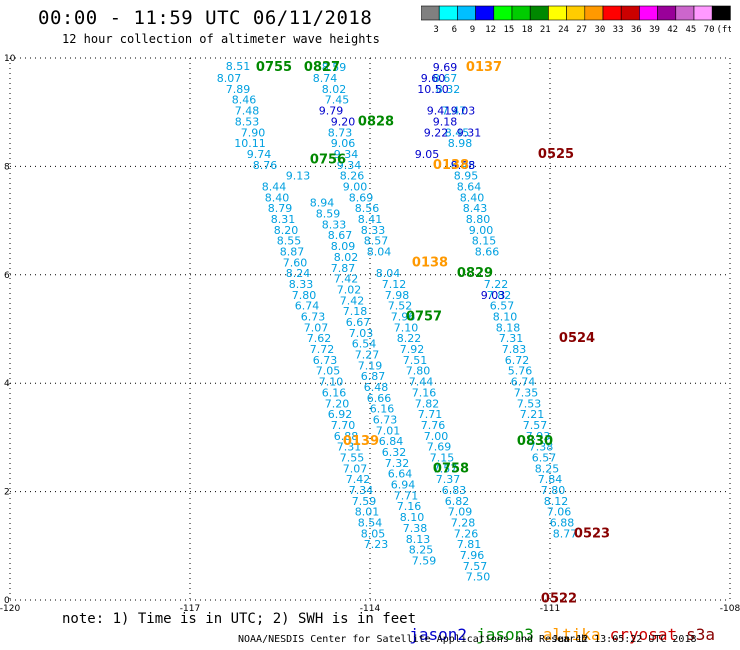 The width and height of the screenshot is (740, 650). What do you see at coordinates (388, 273) in the screenshot?
I see `wave-height-point: 8.04` at bounding box center [388, 273].